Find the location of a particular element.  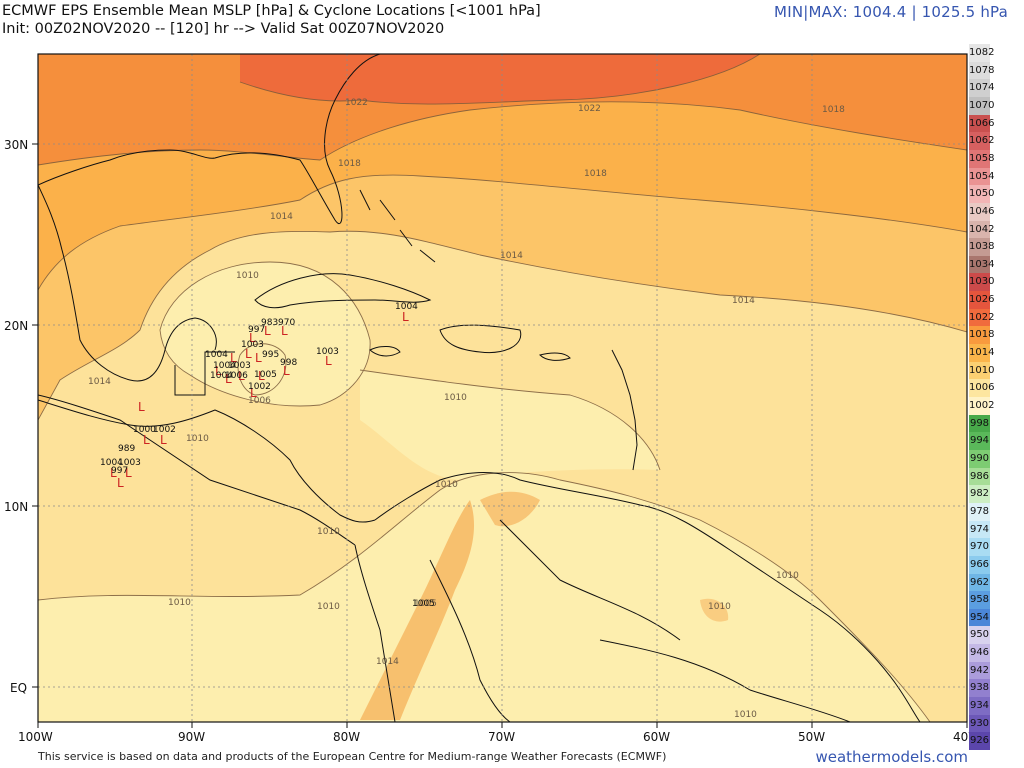

colorbar-label: 998 is located at coordinates (979, 423).